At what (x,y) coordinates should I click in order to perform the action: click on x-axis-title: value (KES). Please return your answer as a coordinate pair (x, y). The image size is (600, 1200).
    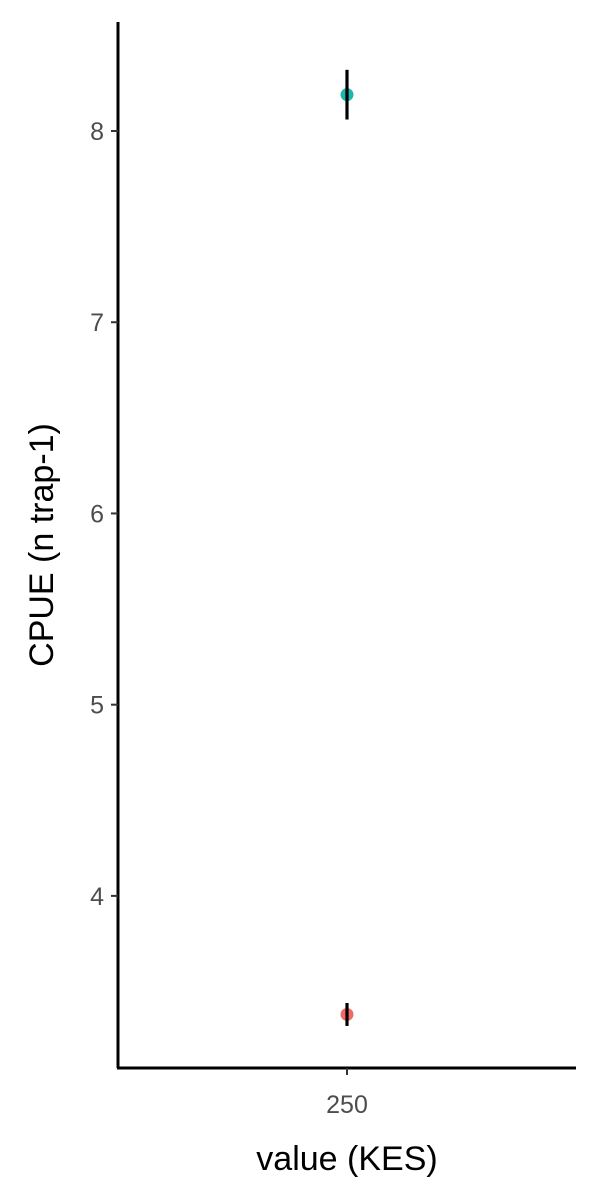
    Looking at the image, I should click on (346, 1159).